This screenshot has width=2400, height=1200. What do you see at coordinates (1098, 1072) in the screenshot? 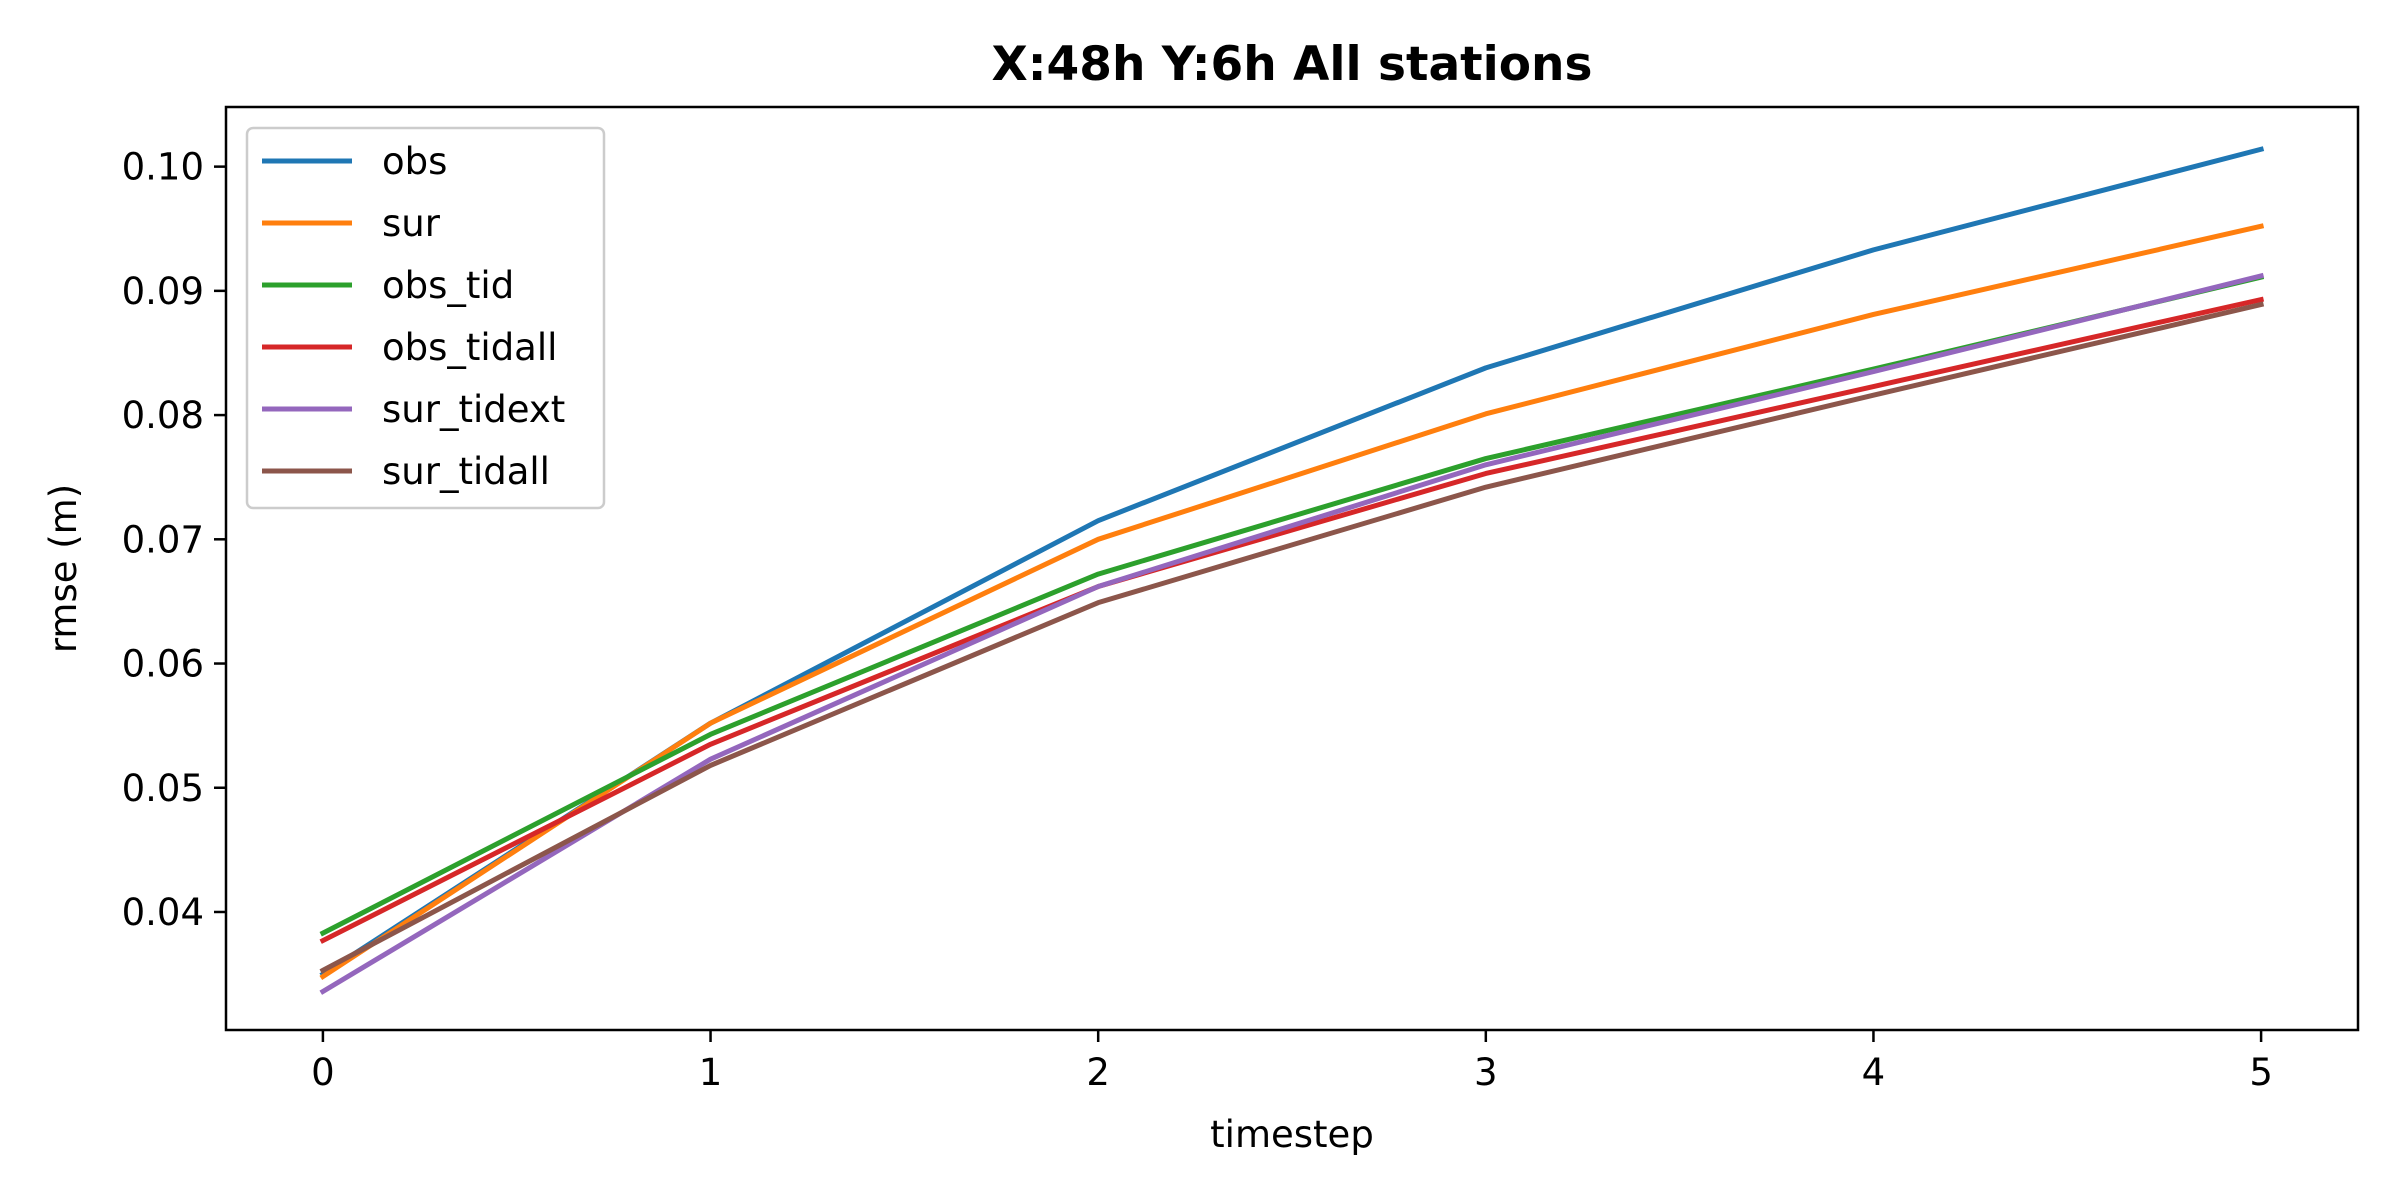
I see `x-tick-label: 2` at bounding box center [1098, 1072].